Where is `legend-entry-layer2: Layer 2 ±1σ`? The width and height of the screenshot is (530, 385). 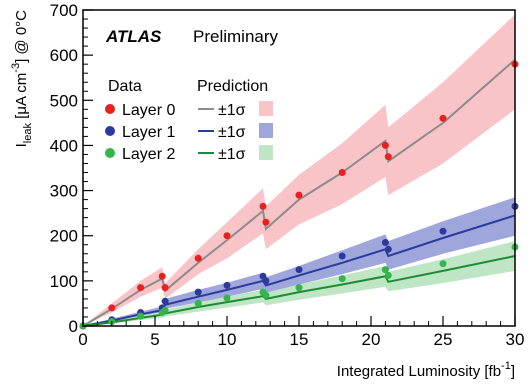 legend-entry-layer2: Layer 2 ±1σ is located at coordinates (189, 154).